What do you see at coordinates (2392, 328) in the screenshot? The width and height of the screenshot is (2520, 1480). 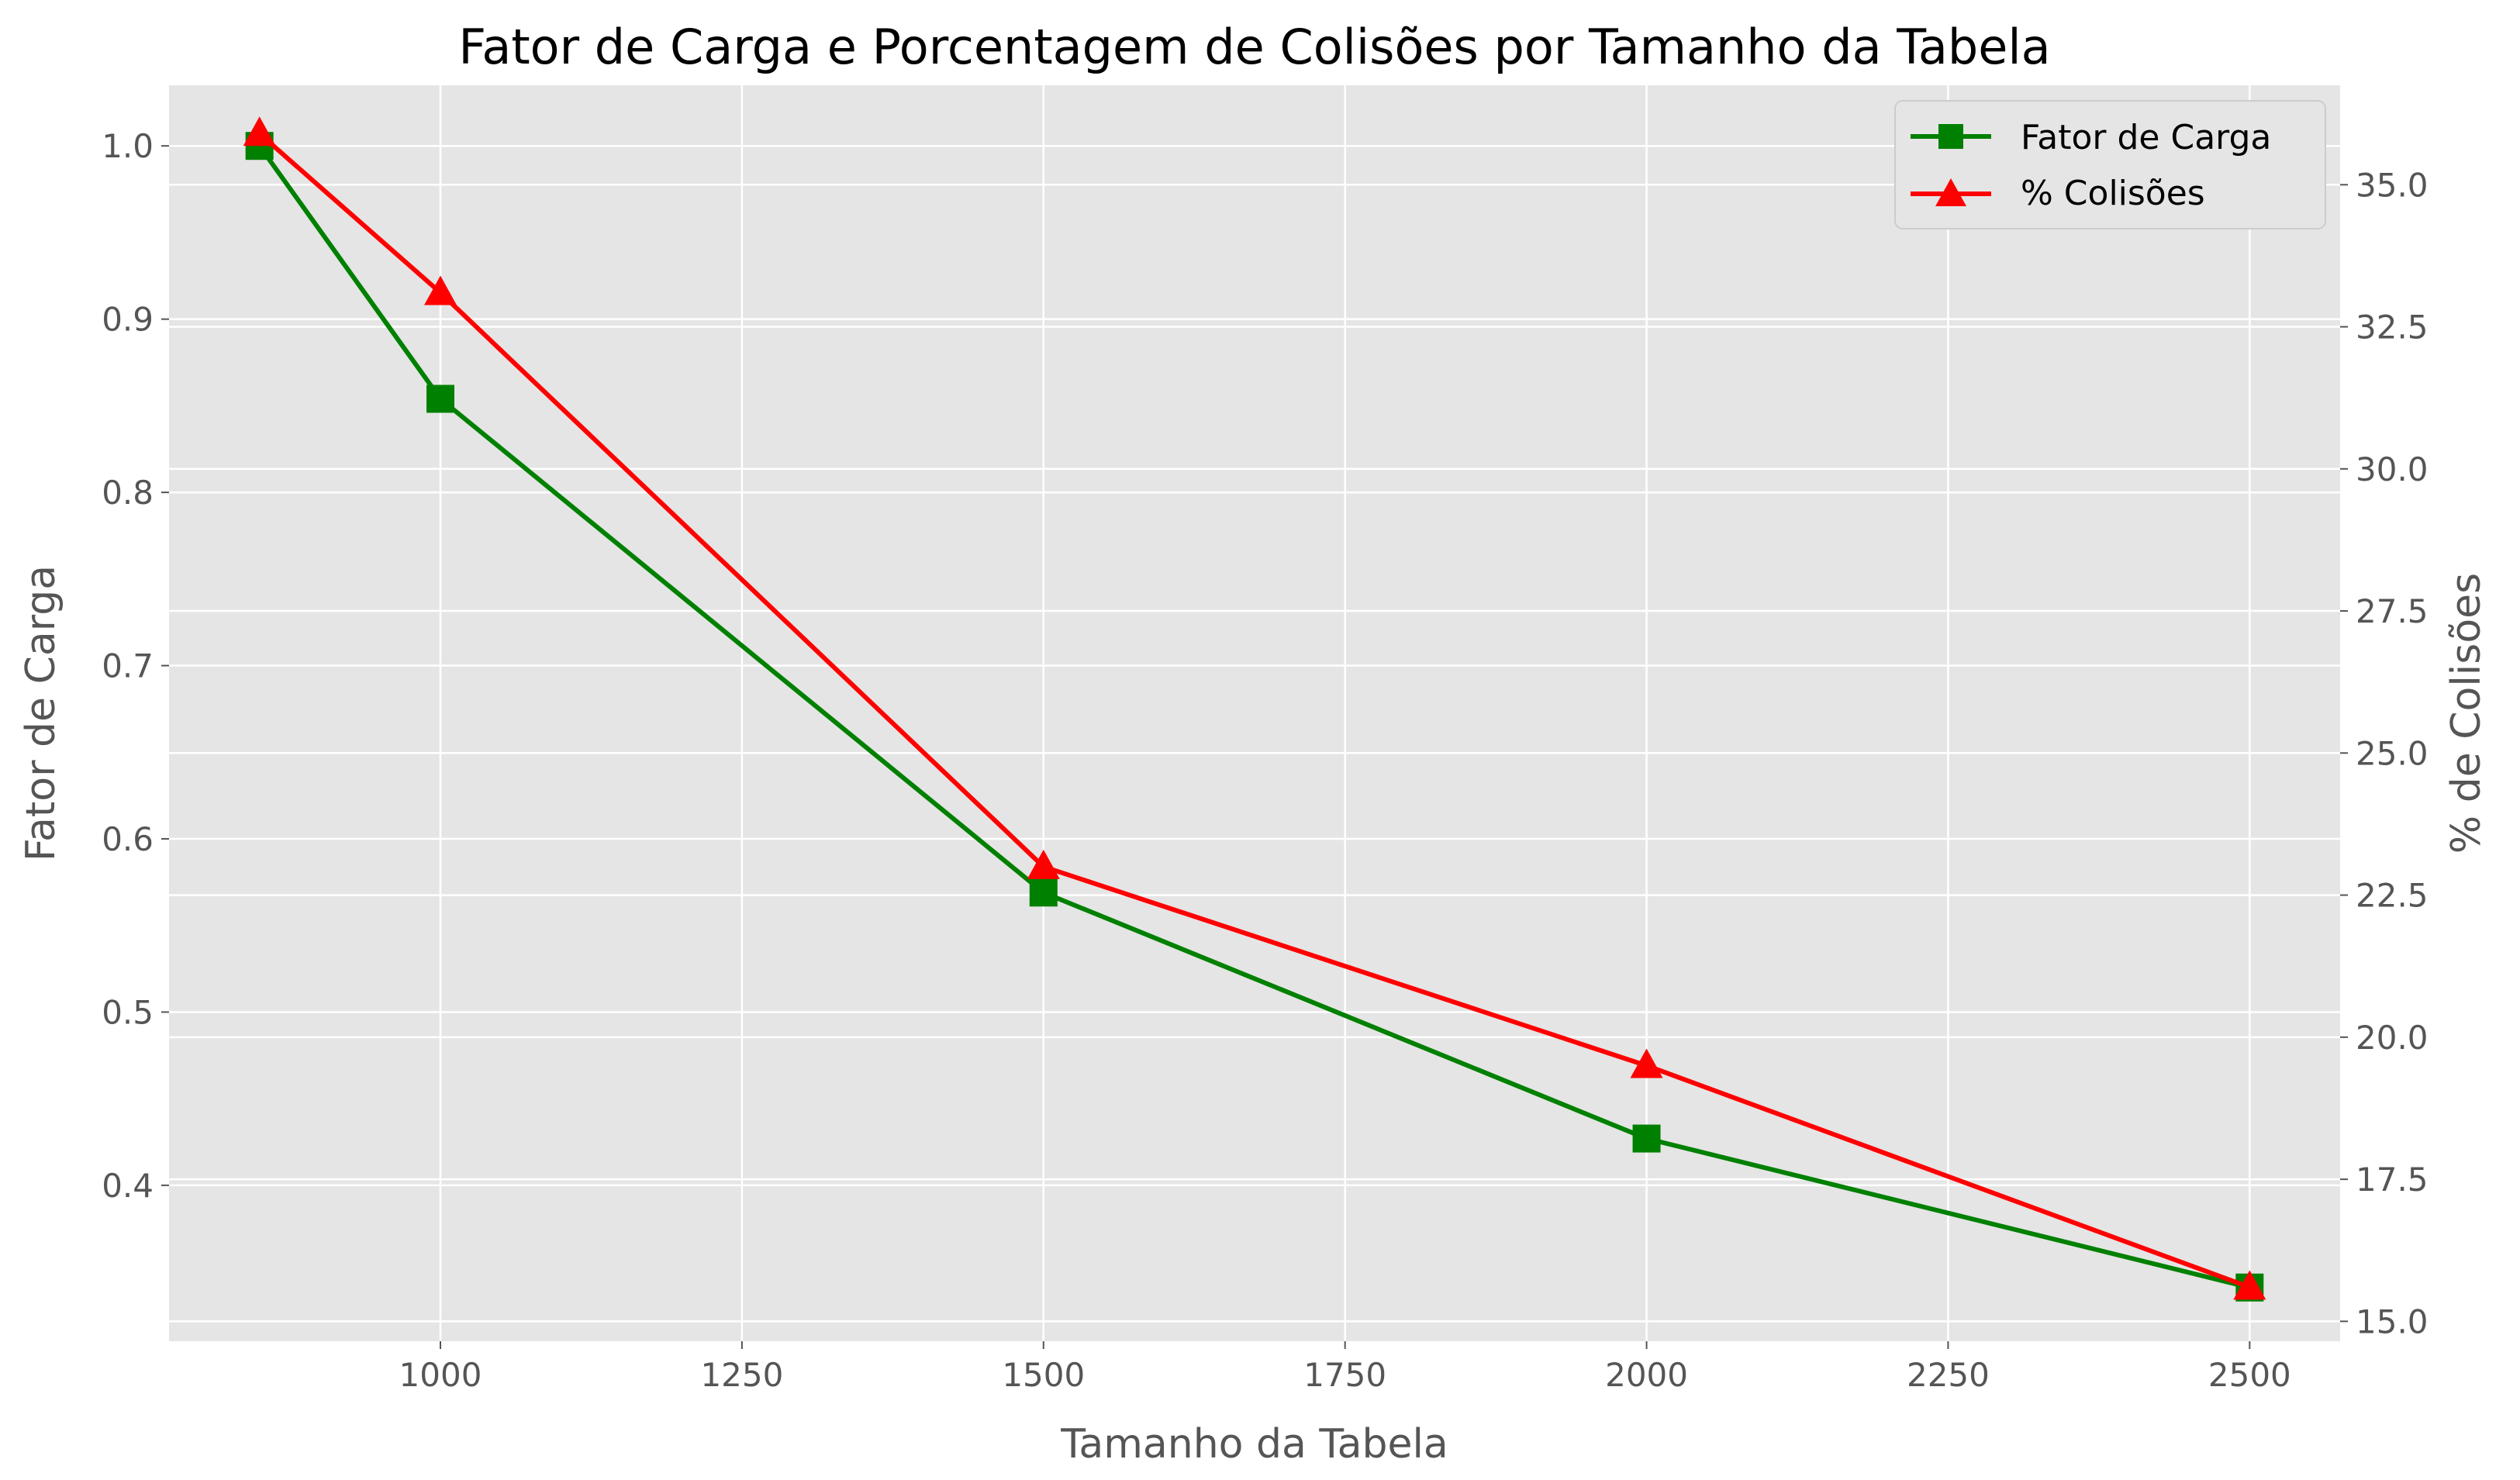 I see `y-right-tick-label: 32.5` at bounding box center [2392, 328].